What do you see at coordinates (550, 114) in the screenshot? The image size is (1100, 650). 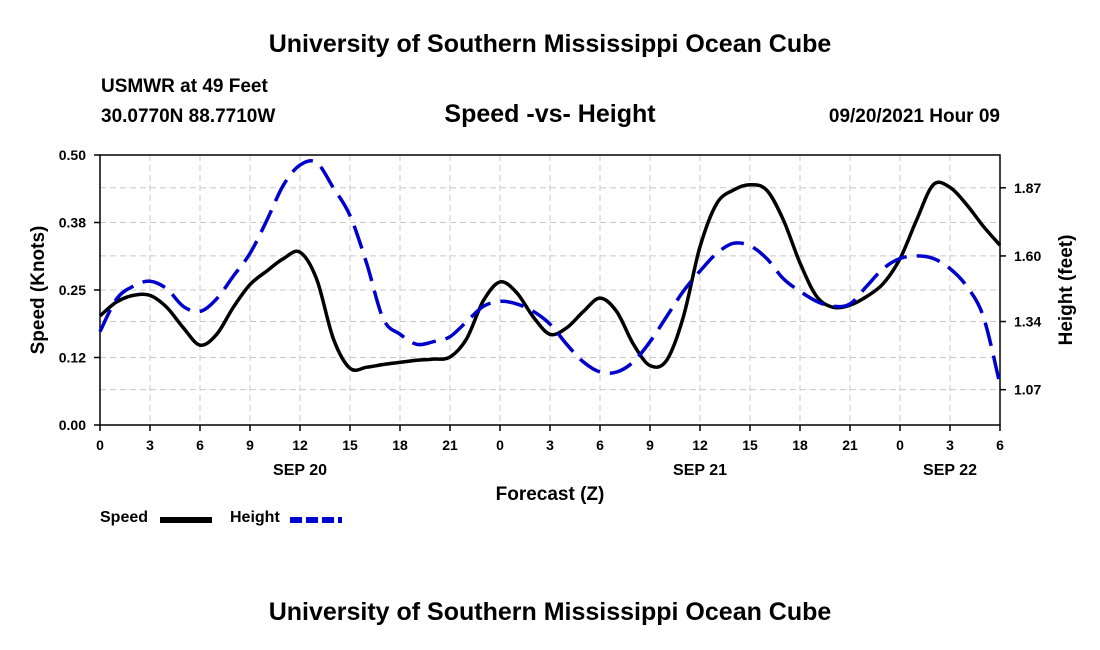 I see `chart-title: Speed -vs- Height` at bounding box center [550, 114].